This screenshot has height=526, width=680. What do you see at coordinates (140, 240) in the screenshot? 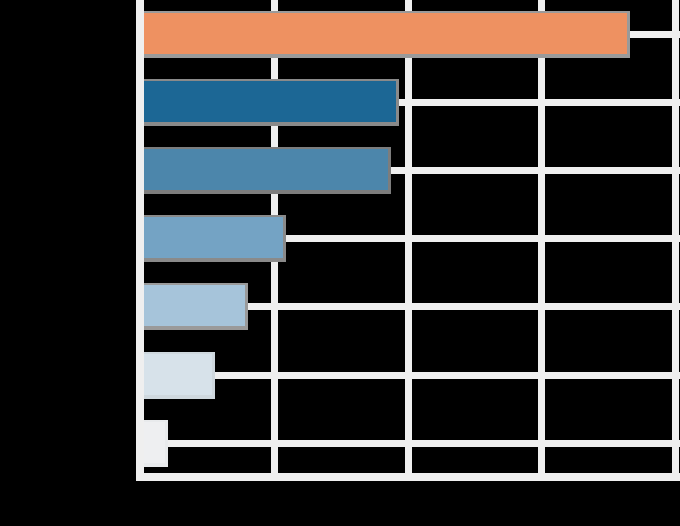
I see `y-axis-line` at bounding box center [140, 240].